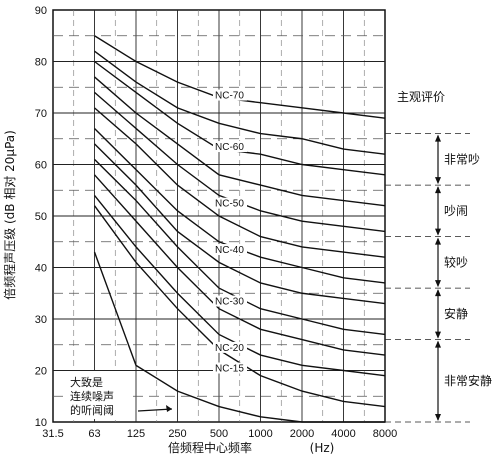 Image resolution: width=500 pixels, height=459 pixels. What do you see at coordinates (52, 434) in the screenshot?
I see `x-tick-label: 31.5` at bounding box center [52, 434].